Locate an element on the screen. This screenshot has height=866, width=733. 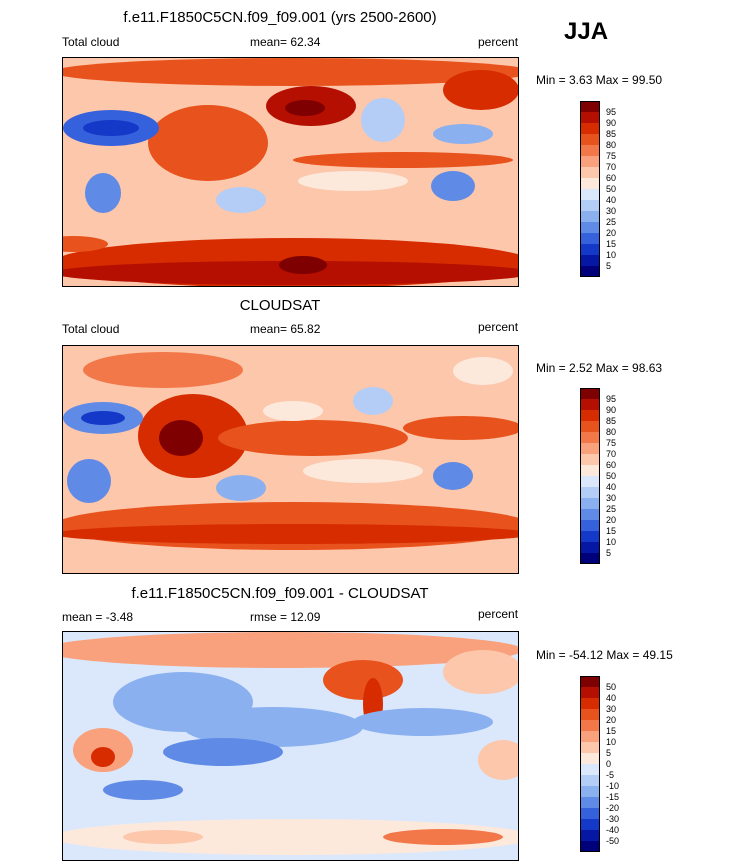
colorbar-tick-label: -20 is located at coordinates (613, 808).